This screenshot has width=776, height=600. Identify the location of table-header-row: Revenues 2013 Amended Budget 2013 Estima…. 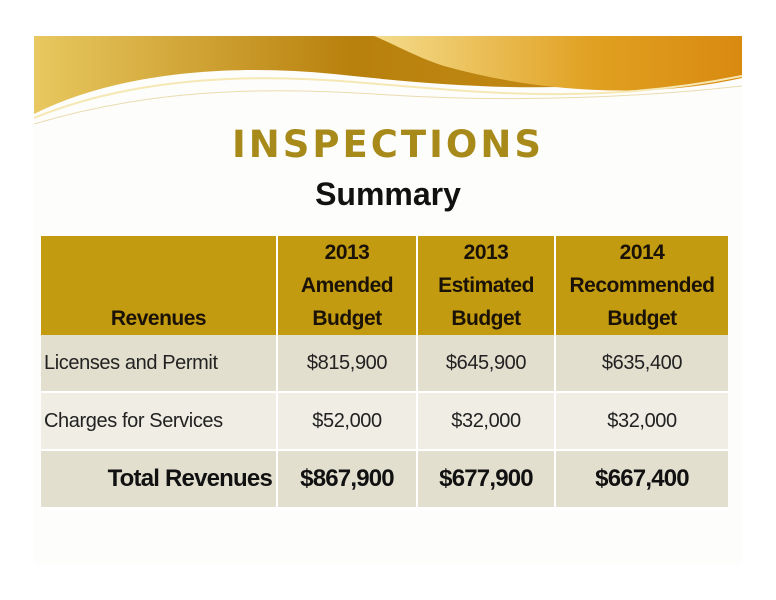
(384, 285).